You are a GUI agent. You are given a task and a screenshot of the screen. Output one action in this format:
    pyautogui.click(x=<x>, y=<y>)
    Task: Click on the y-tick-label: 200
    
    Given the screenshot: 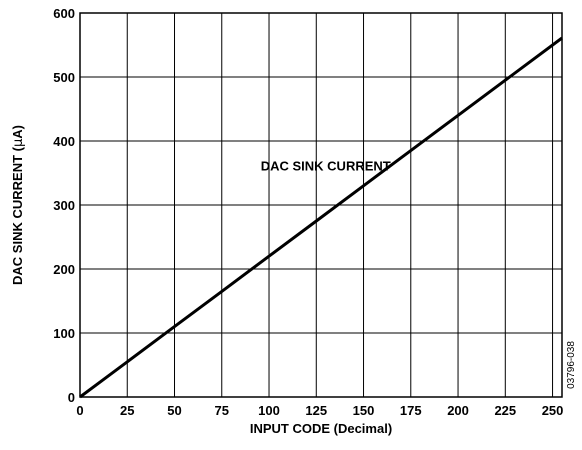 What is the action you would take?
    pyautogui.click(x=64, y=269)
    